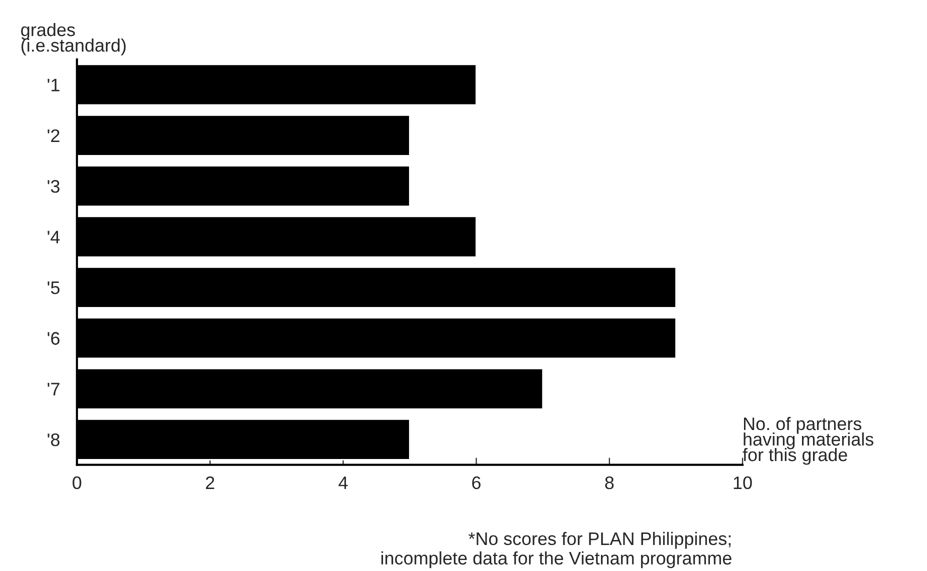  What do you see at coordinates (556, 550) in the screenshot?
I see `text: *No scores for PLAN Philippines; incomplete data for the Vietnam programme` at bounding box center [556, 550].